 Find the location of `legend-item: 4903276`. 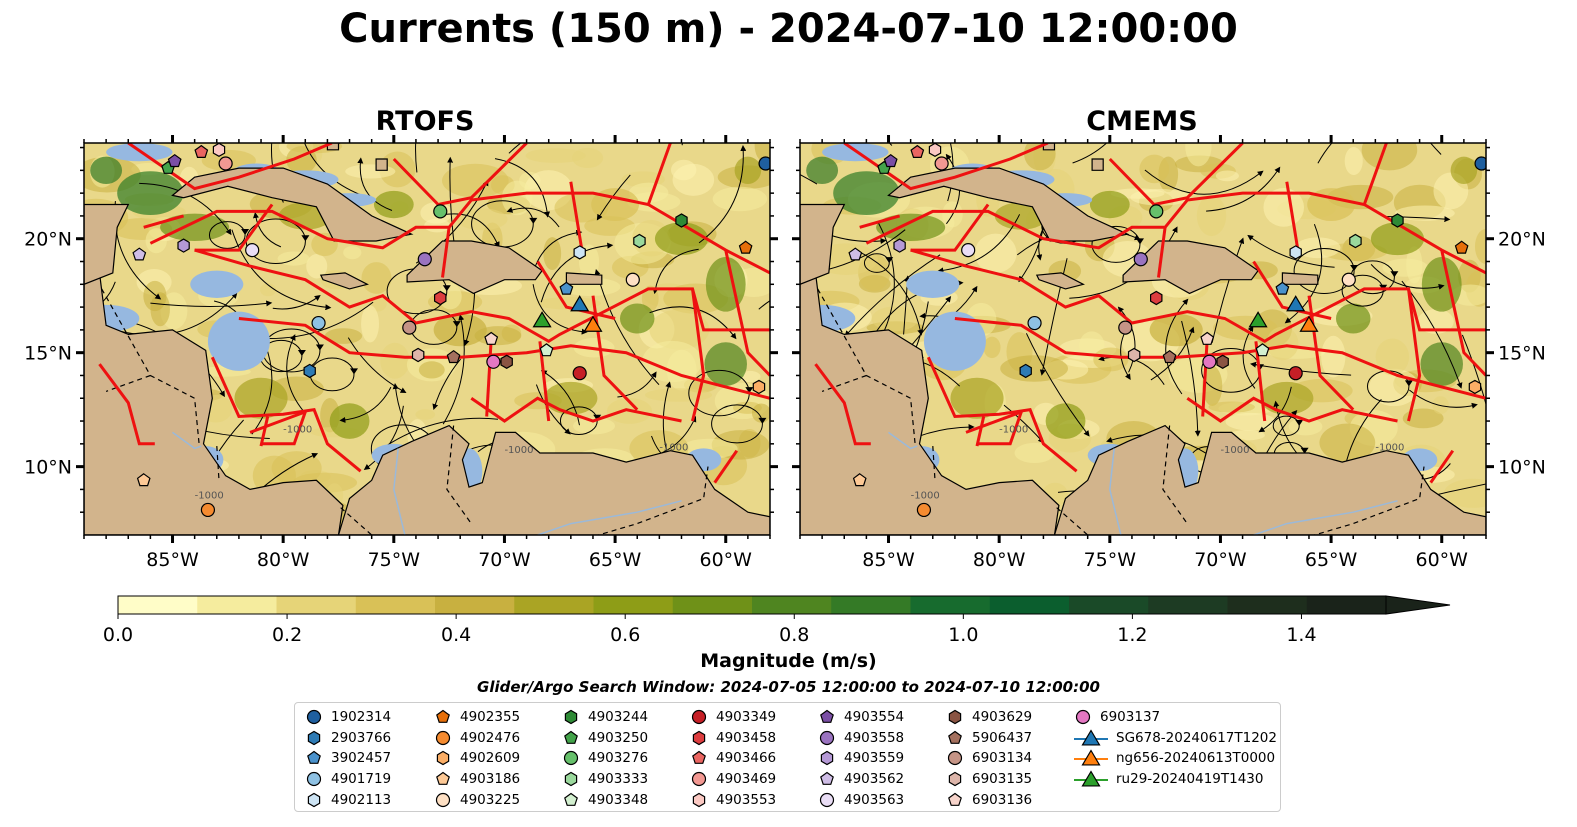

legend-item: 4903276 is located at coordinates (605, 758).